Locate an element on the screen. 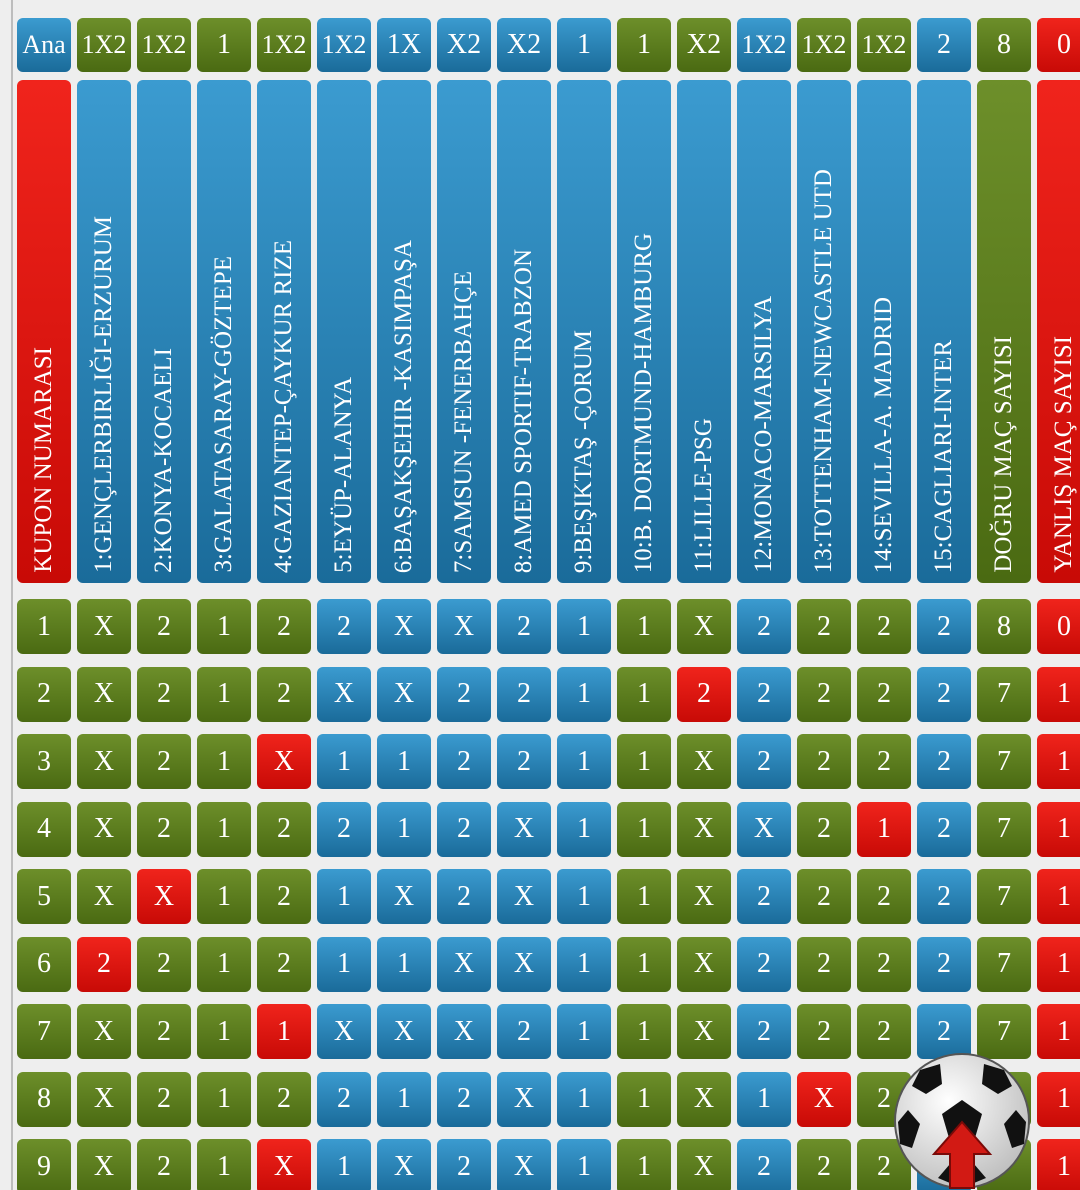 The image size is (1080, 1190). header-label: DOĞRU MAÇ SAYISI is located at coordinates (1003, 454).